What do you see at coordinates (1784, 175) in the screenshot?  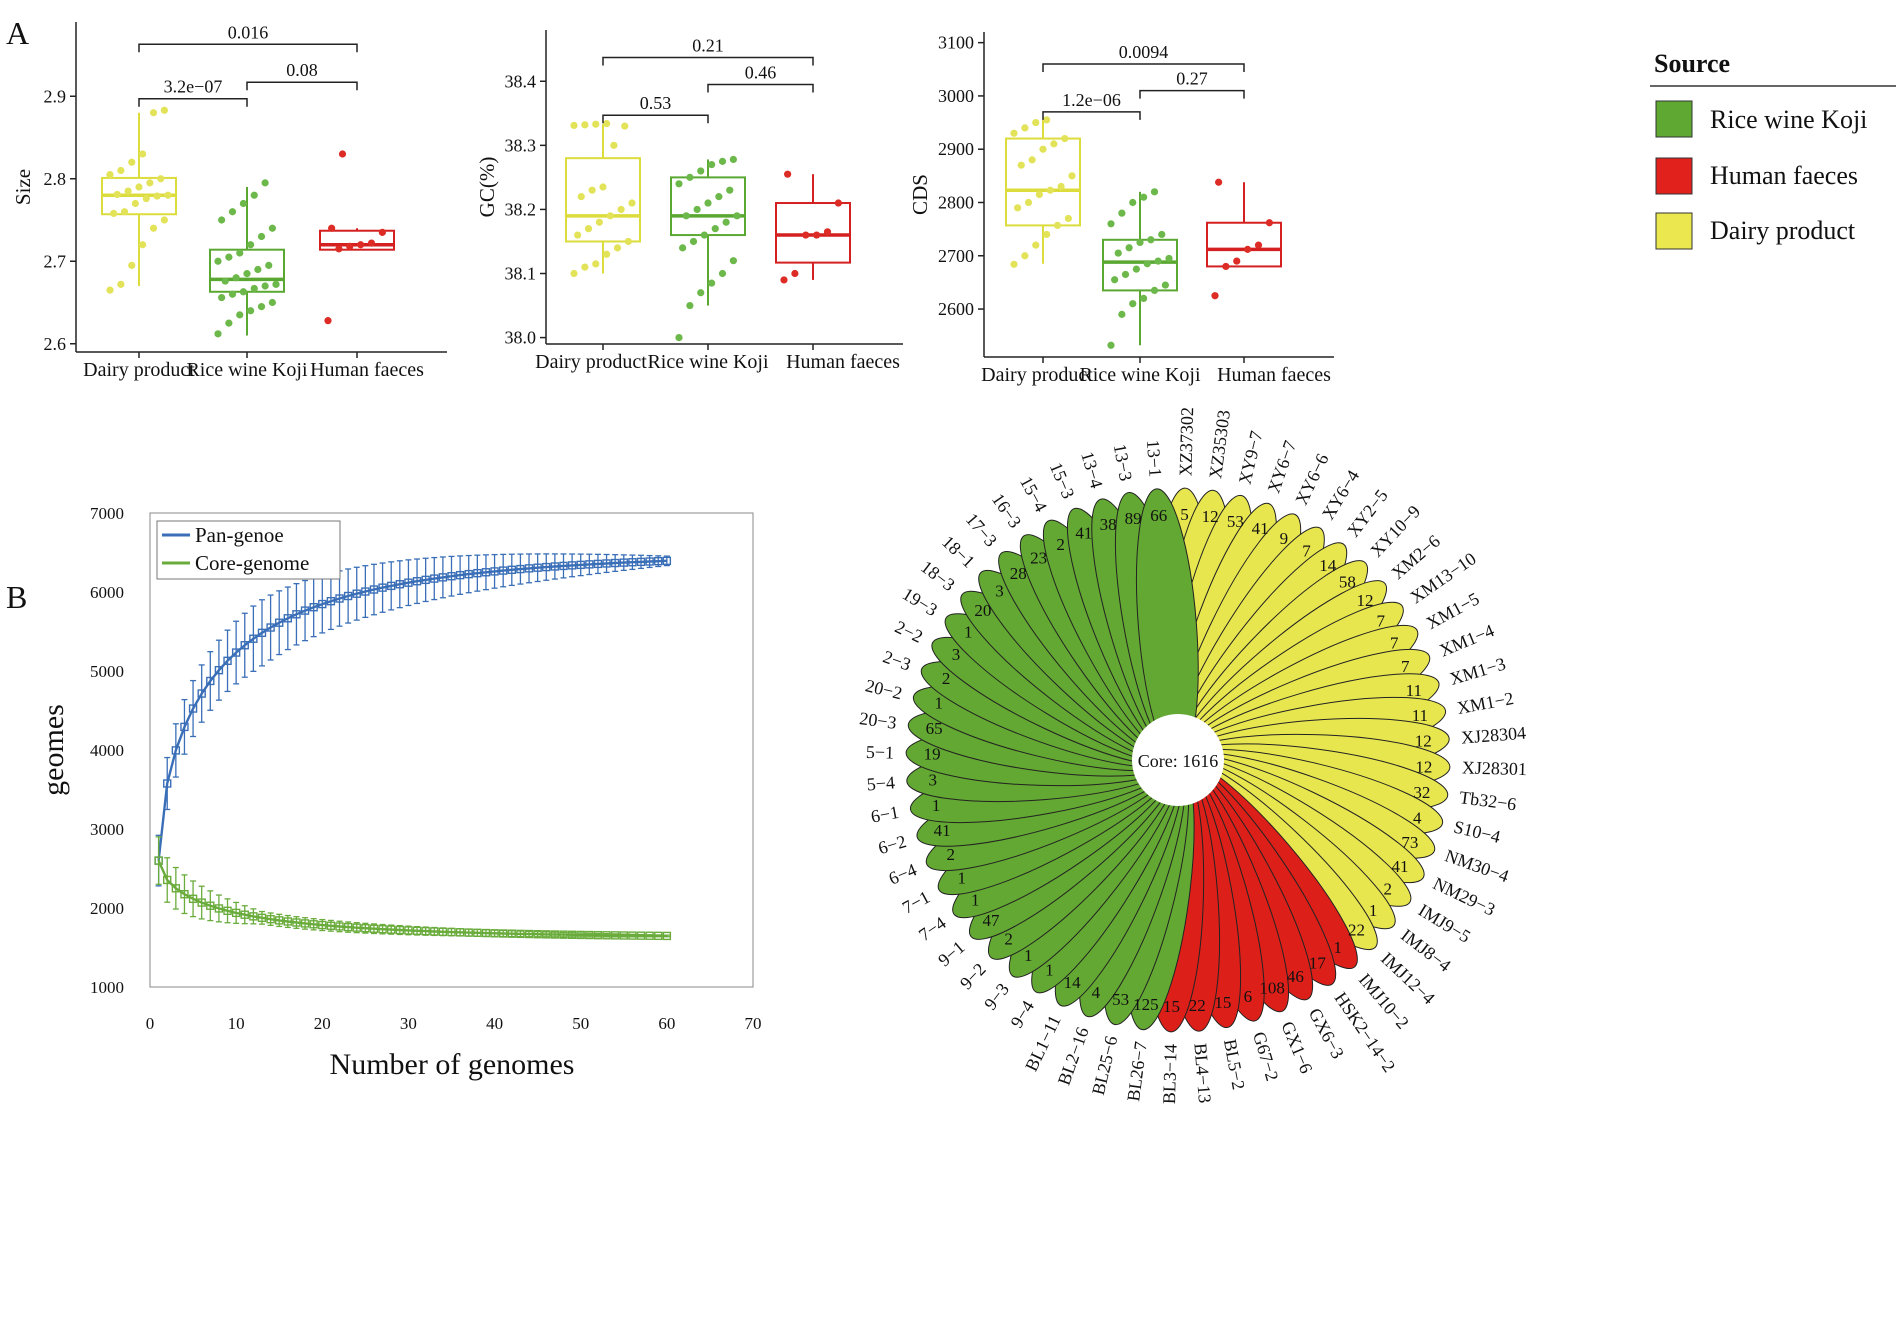 I see `legend-label-human-faeces: Human faeces` at bounding box center [1784, 175].